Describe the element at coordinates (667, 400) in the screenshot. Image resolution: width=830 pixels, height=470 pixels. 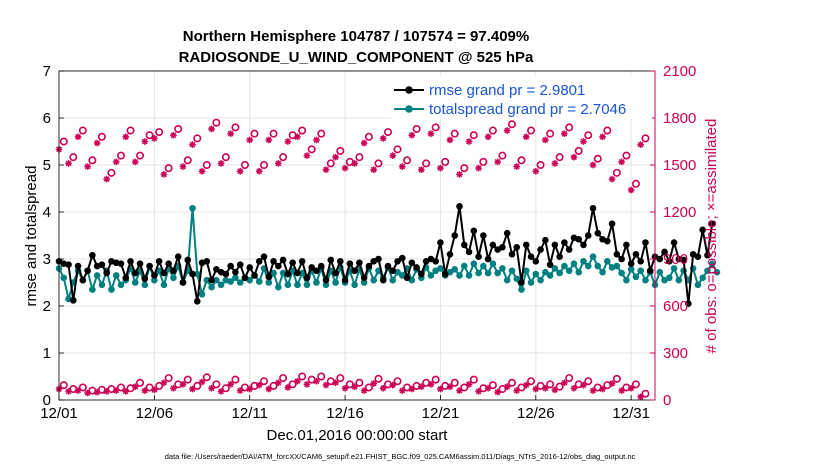
I see `y-right-tick-label: 0` at that location.